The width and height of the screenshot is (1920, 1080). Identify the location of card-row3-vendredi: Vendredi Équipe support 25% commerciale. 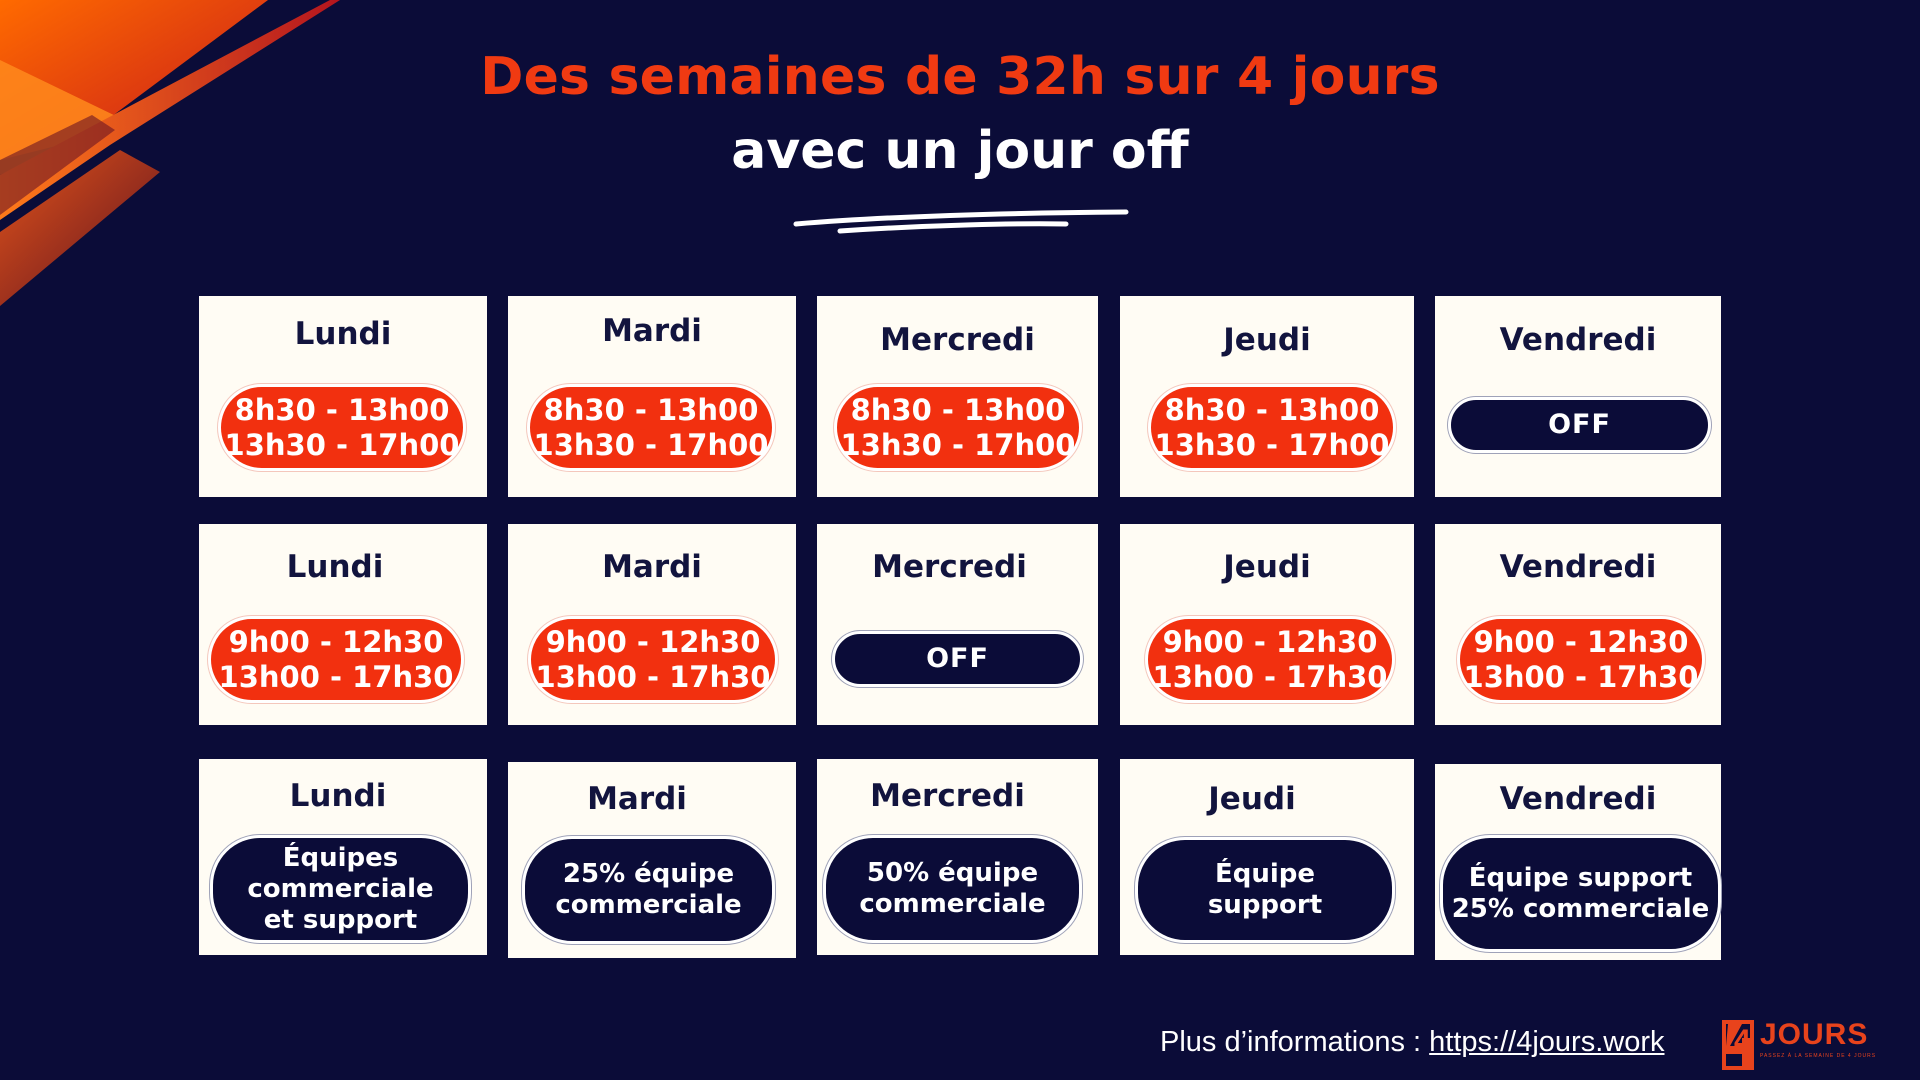
(1578, 862).